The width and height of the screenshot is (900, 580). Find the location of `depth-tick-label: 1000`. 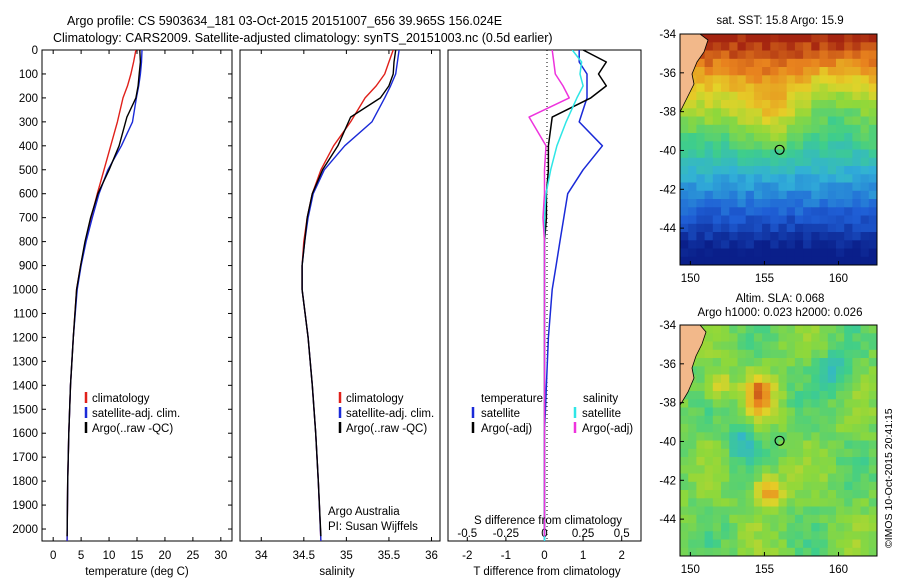

depth-tick-label: 1000 is located at coordinates (25, 291).